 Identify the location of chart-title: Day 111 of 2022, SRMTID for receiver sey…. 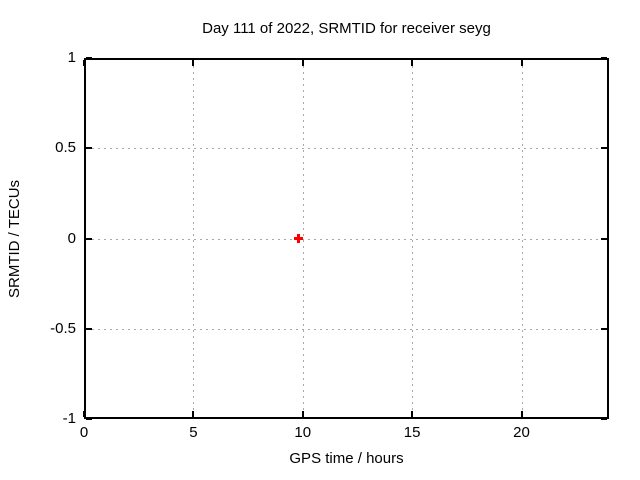
(346, 28).